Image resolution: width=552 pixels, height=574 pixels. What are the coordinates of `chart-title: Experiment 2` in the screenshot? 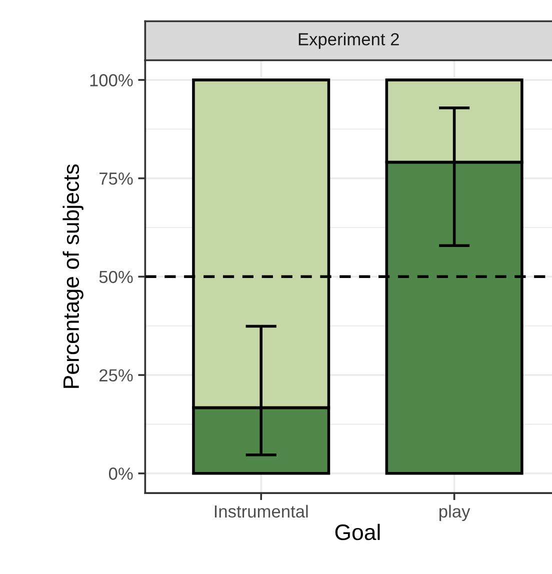 It's located at (348, 40).